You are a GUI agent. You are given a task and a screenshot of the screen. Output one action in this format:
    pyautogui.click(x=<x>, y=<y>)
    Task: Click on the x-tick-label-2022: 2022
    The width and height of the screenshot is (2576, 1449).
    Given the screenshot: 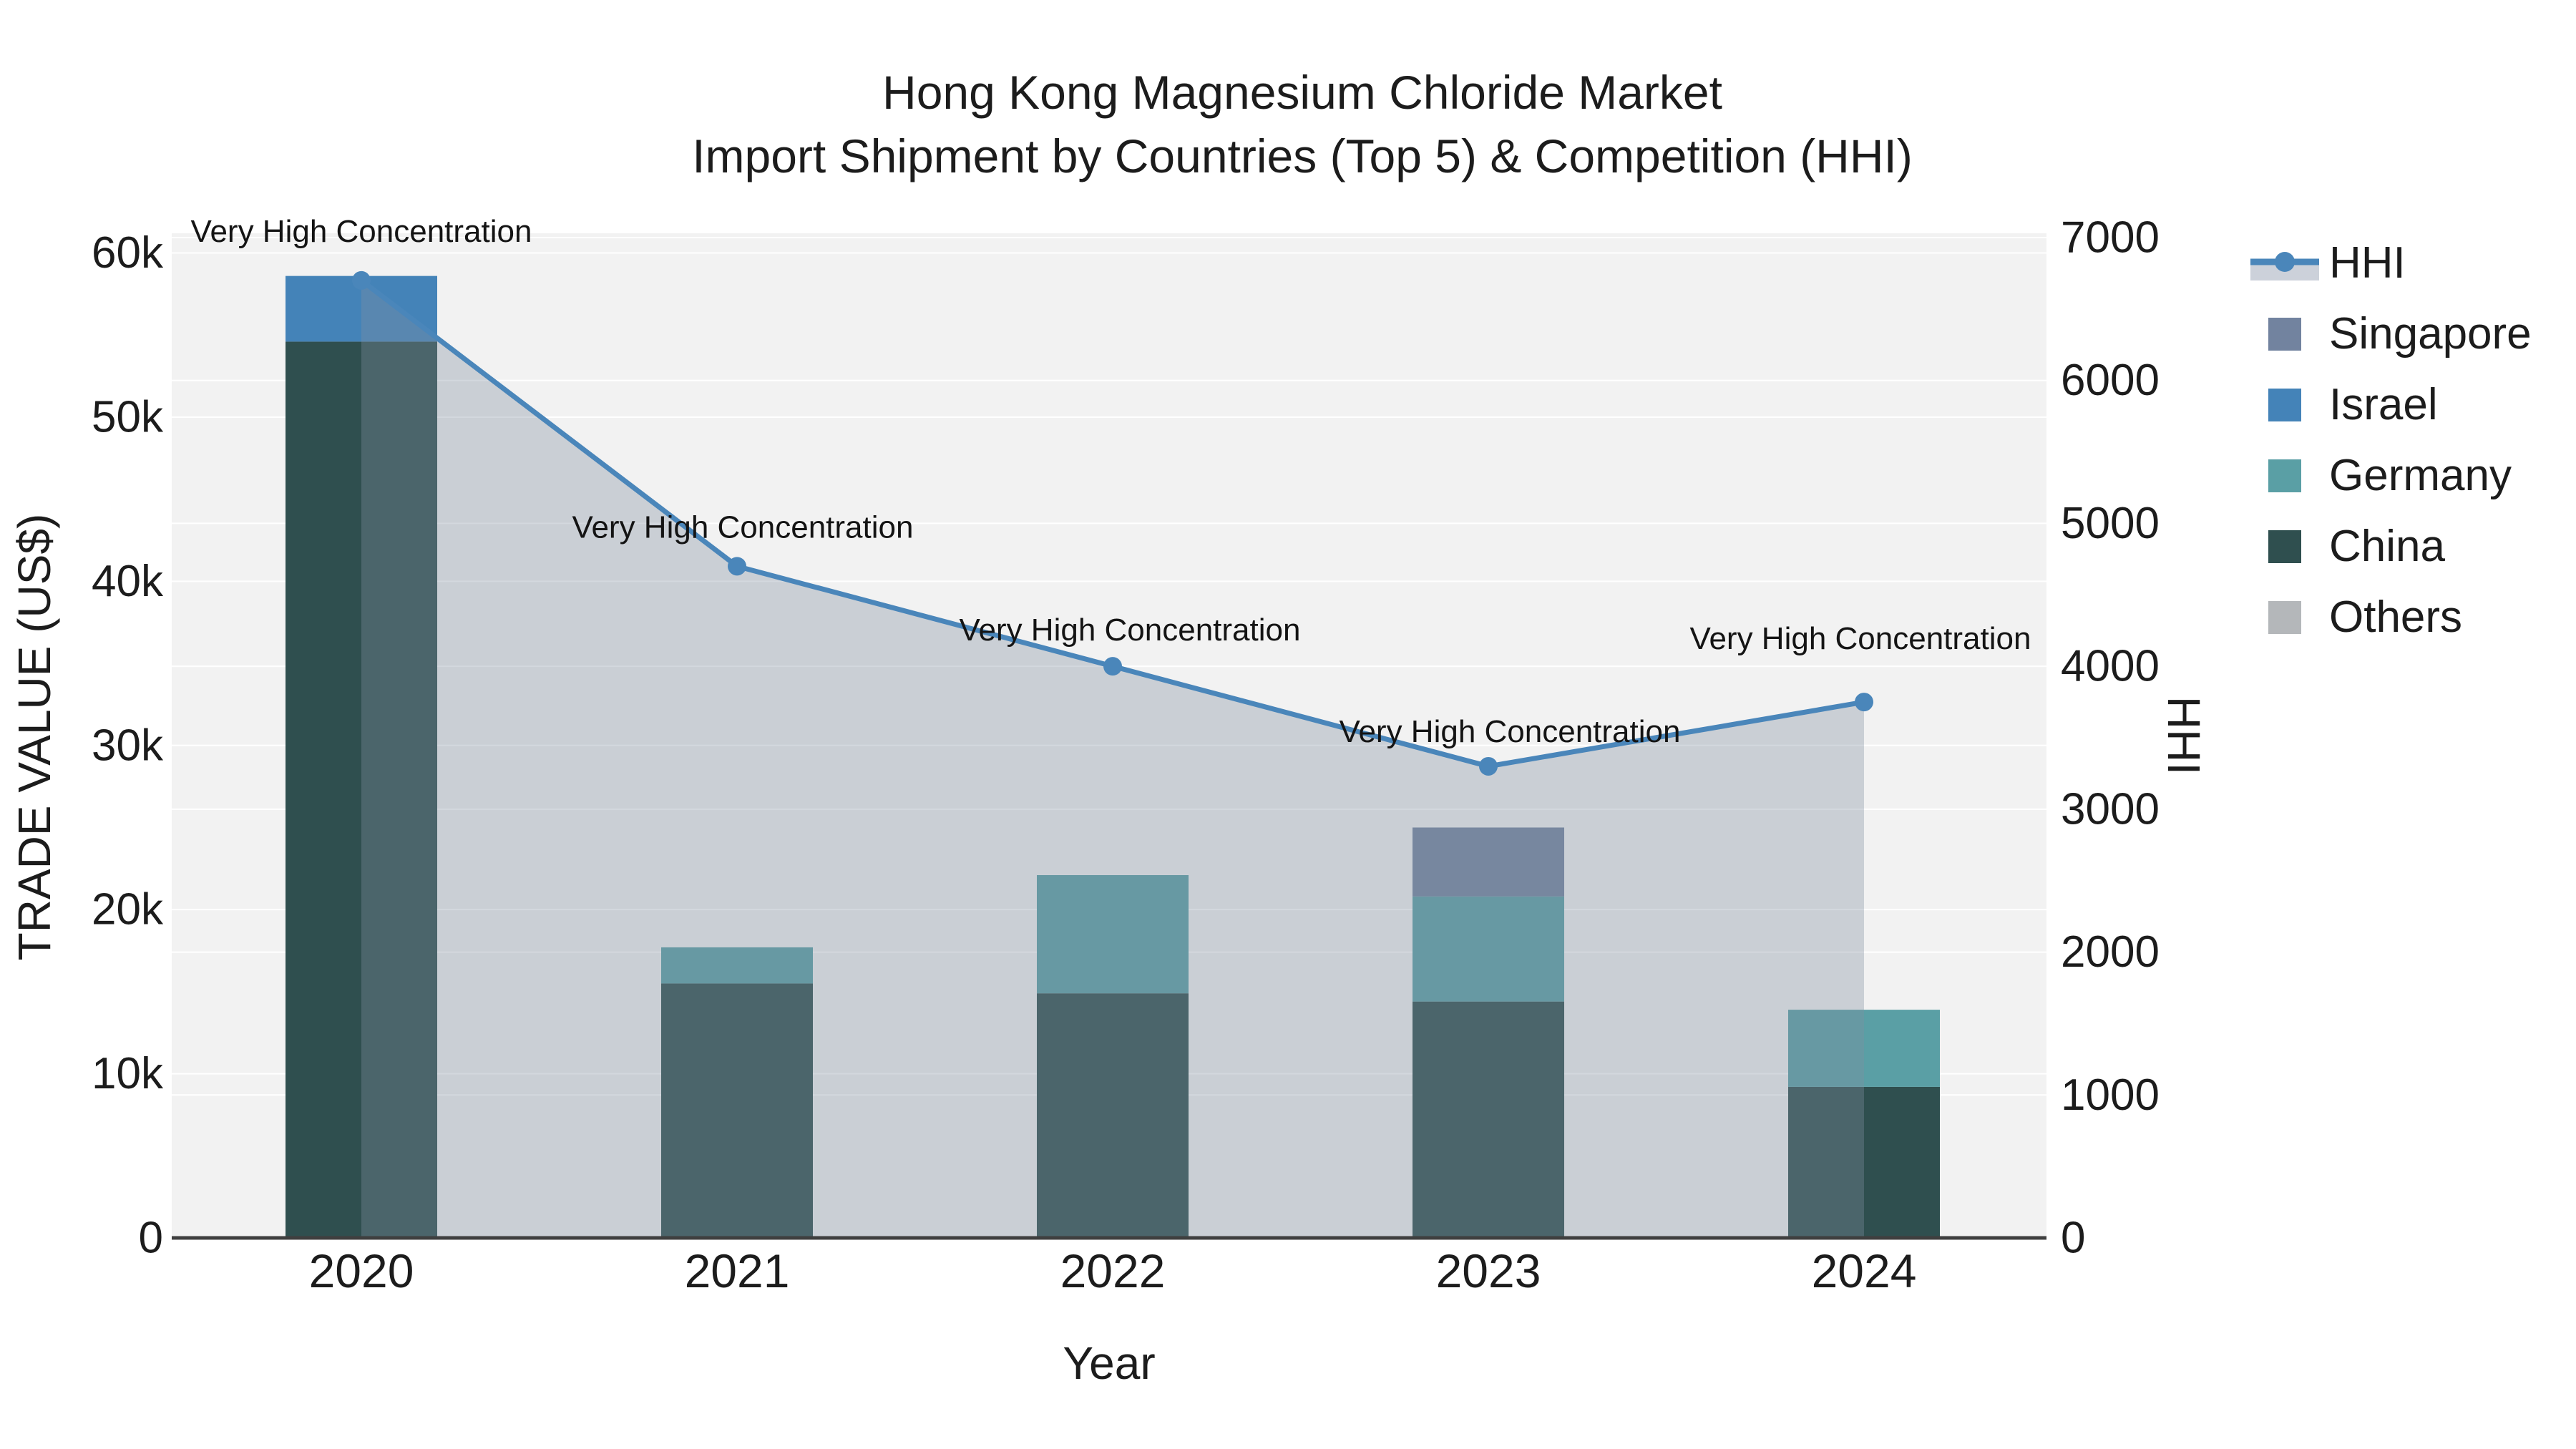 What is the action you would take?
    pyautogui.click(x=1113, y=1270)
    